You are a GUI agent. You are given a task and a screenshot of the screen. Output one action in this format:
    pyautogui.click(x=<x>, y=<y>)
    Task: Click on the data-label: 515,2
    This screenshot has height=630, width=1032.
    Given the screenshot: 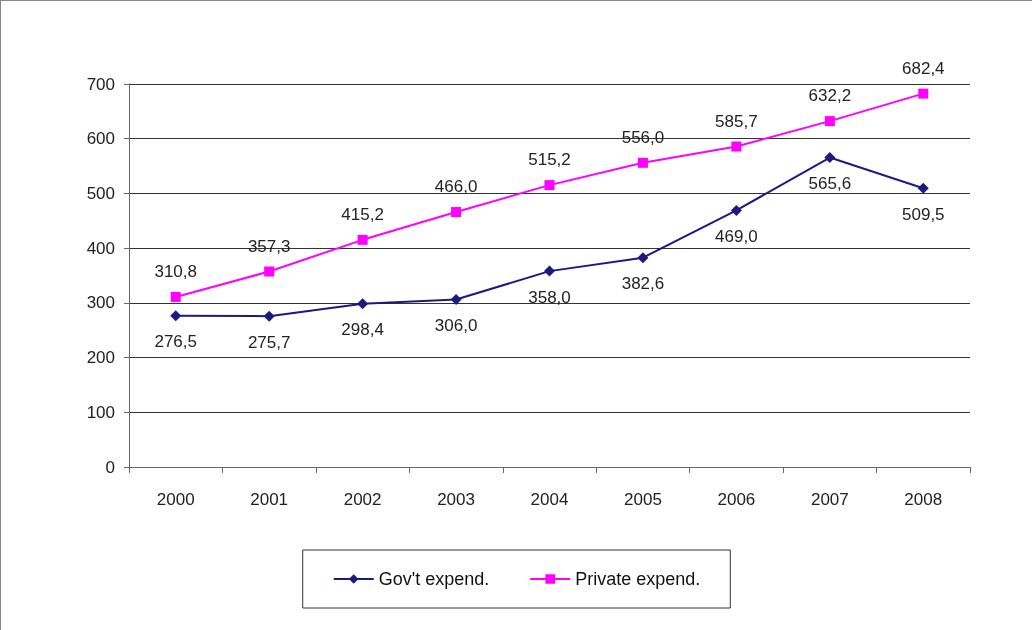 What is the action you would take?
    pyautogui.click(x=549, y=160)
    